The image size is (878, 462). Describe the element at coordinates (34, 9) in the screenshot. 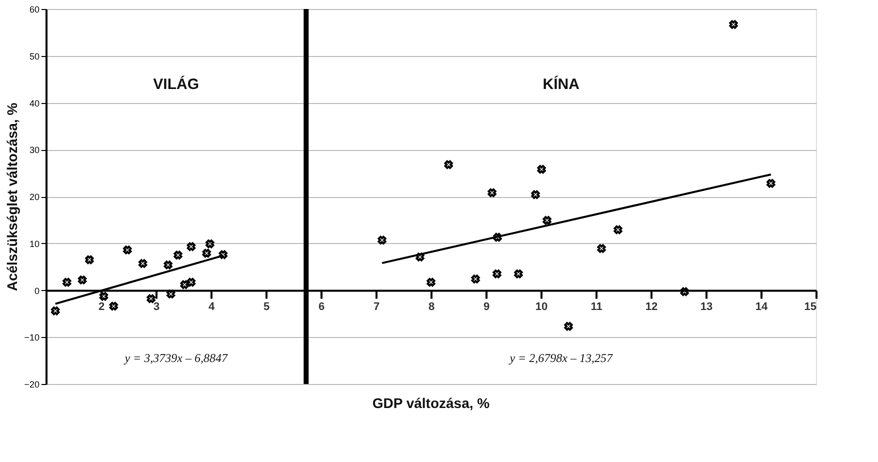

I see `y-tick-label: 60` at that location.